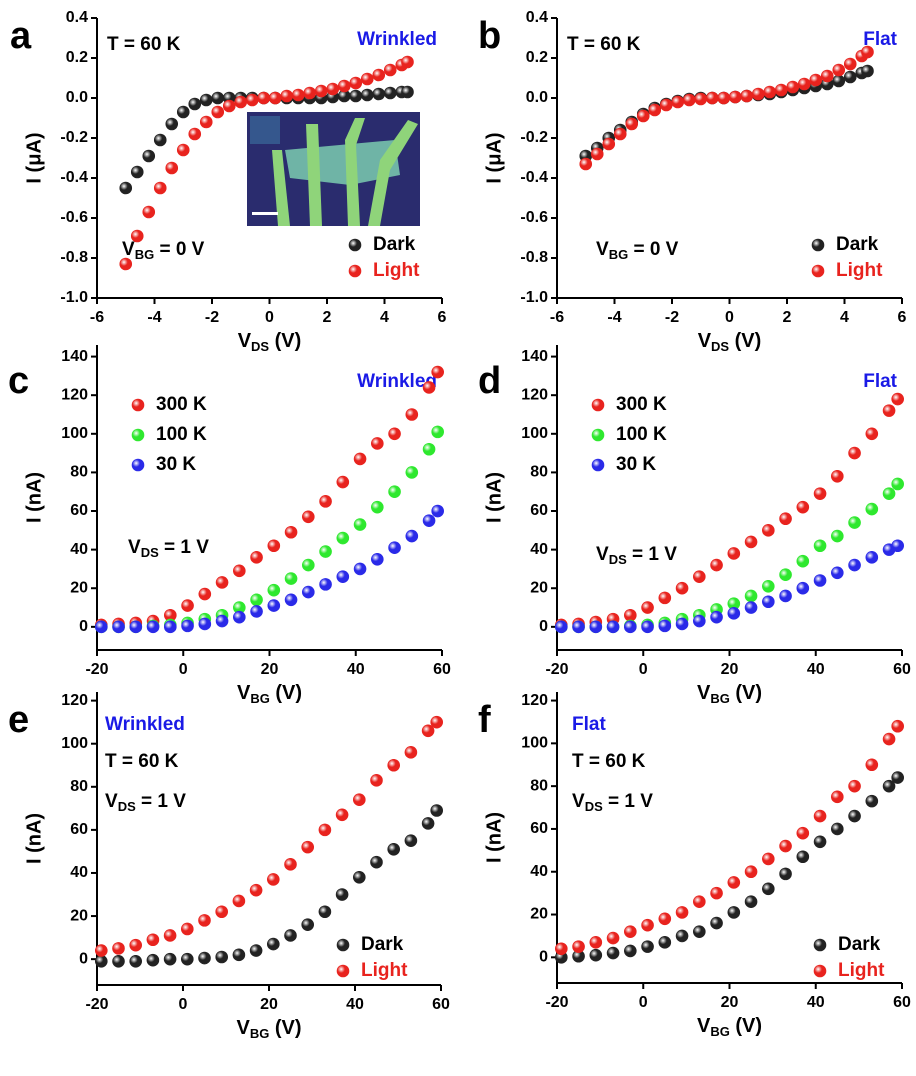 The image size is (916, 1076). Describe the element at coordinates (79, 872) in the screenshot. I see `y-tick-label: 40` at that location.